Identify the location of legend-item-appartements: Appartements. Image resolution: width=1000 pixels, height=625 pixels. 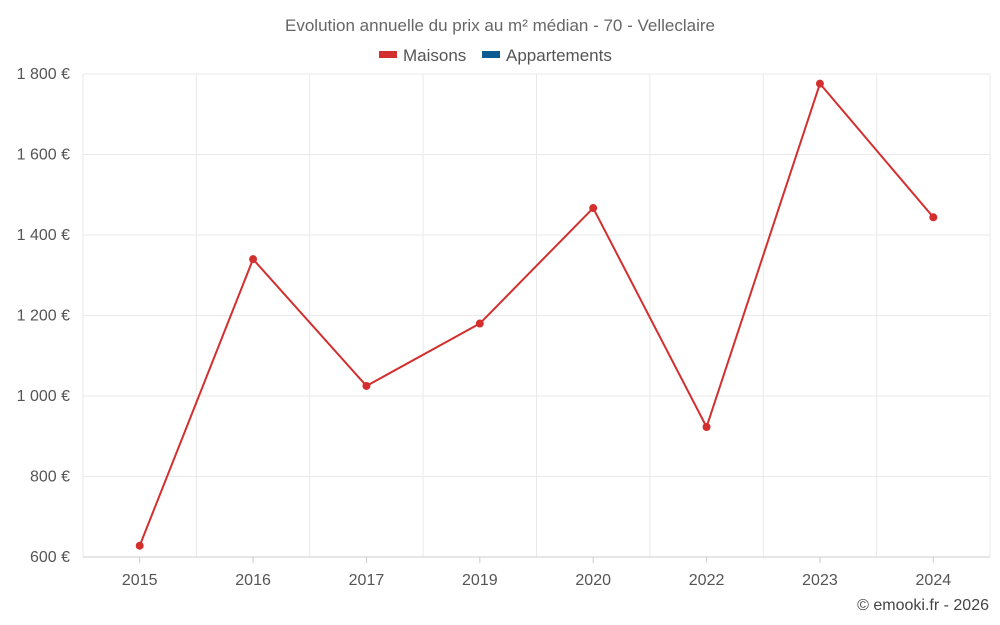
(547, 55).